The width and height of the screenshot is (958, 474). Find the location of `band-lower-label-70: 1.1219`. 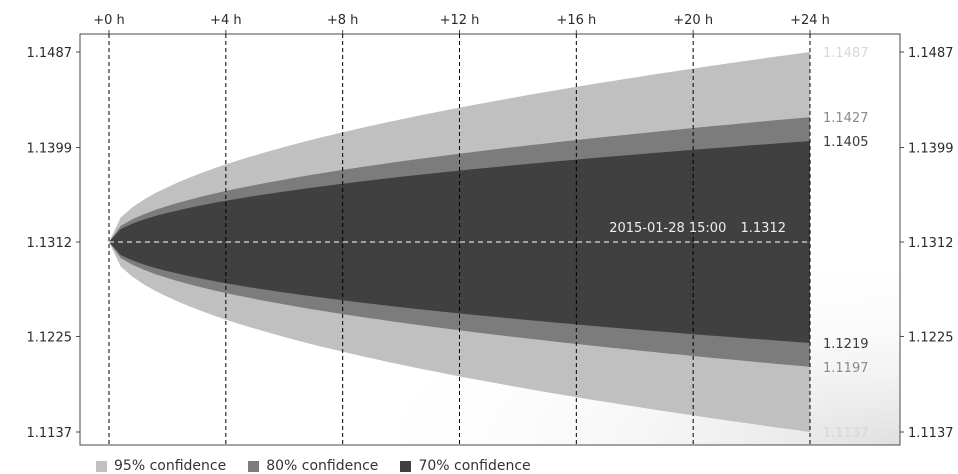

band-lower-label-70: 1.1219 is located at coordinates (846, 344).